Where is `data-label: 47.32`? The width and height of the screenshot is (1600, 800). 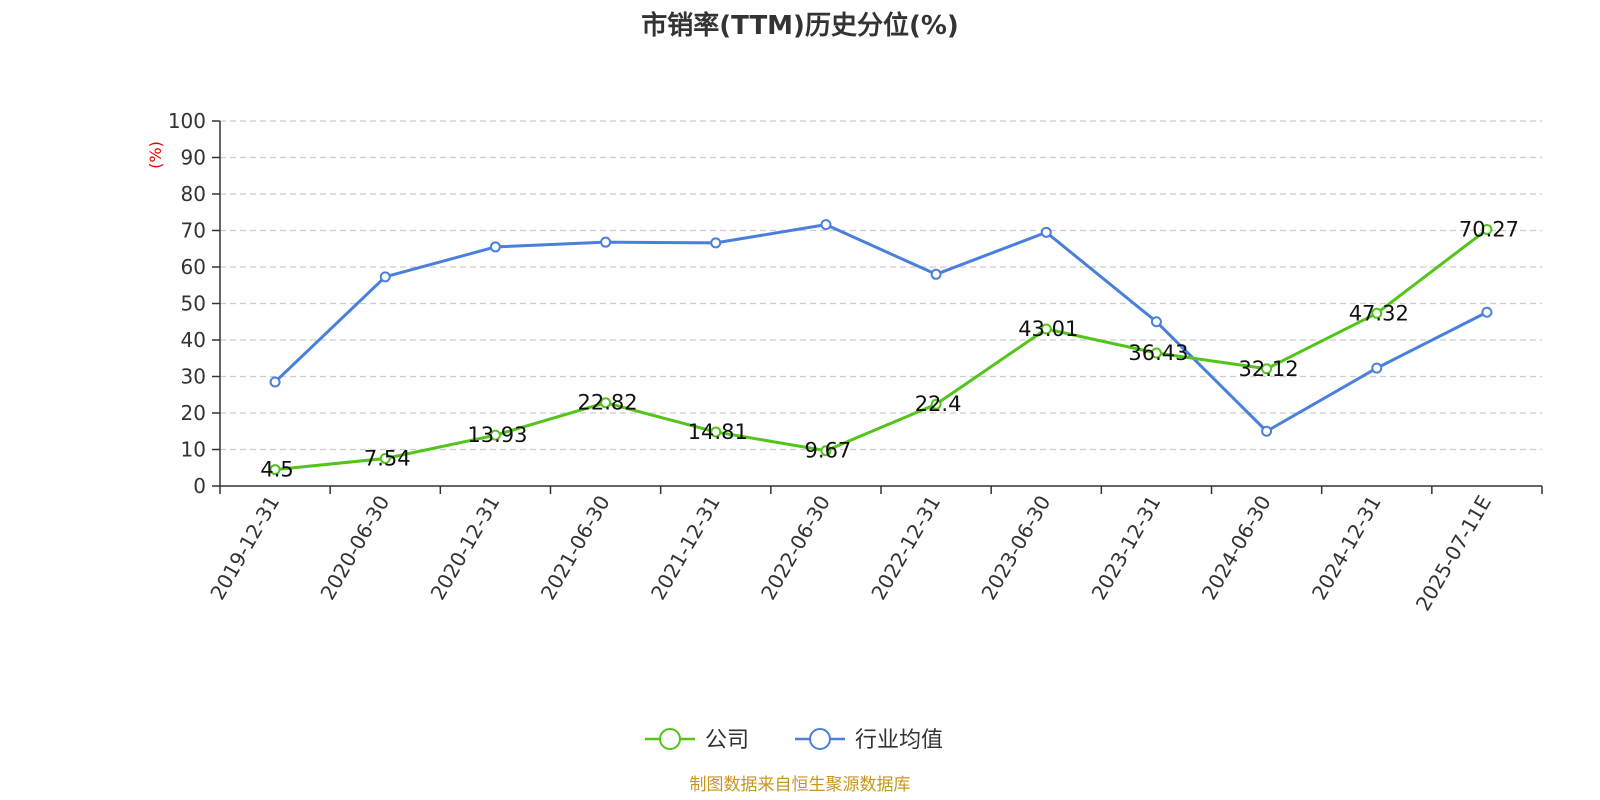 data-label: 47.32 is located at coordinates (1379, 313).